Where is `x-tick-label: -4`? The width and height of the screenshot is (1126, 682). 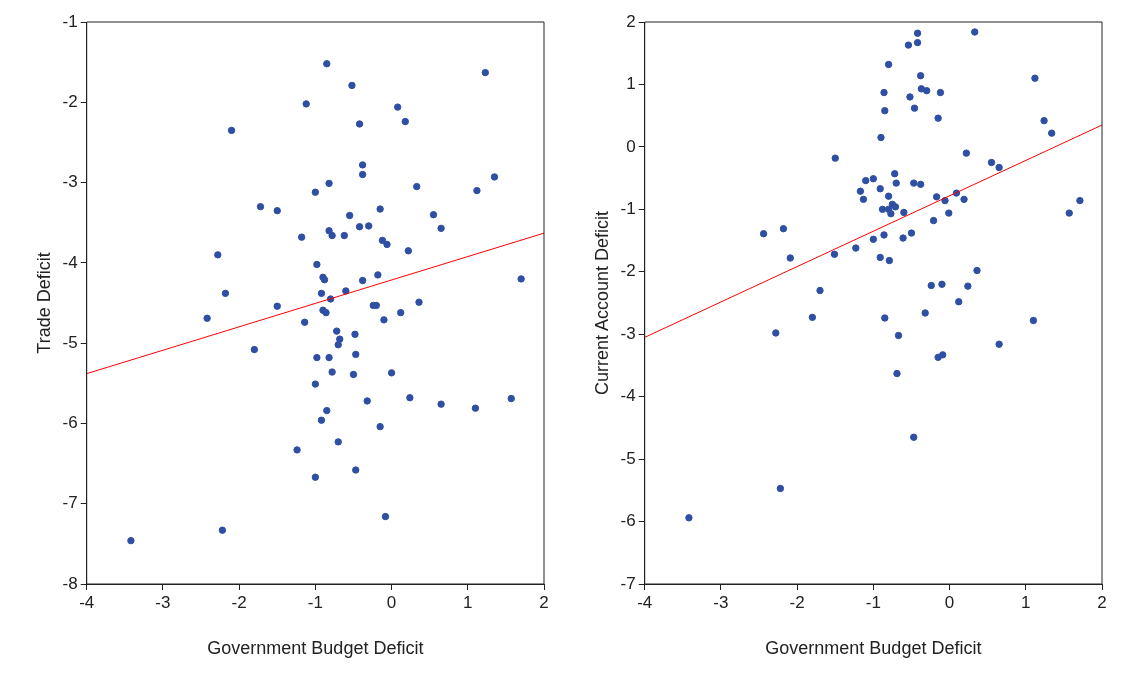
x-tick-label: -4 is located at coordinates (87, 602).